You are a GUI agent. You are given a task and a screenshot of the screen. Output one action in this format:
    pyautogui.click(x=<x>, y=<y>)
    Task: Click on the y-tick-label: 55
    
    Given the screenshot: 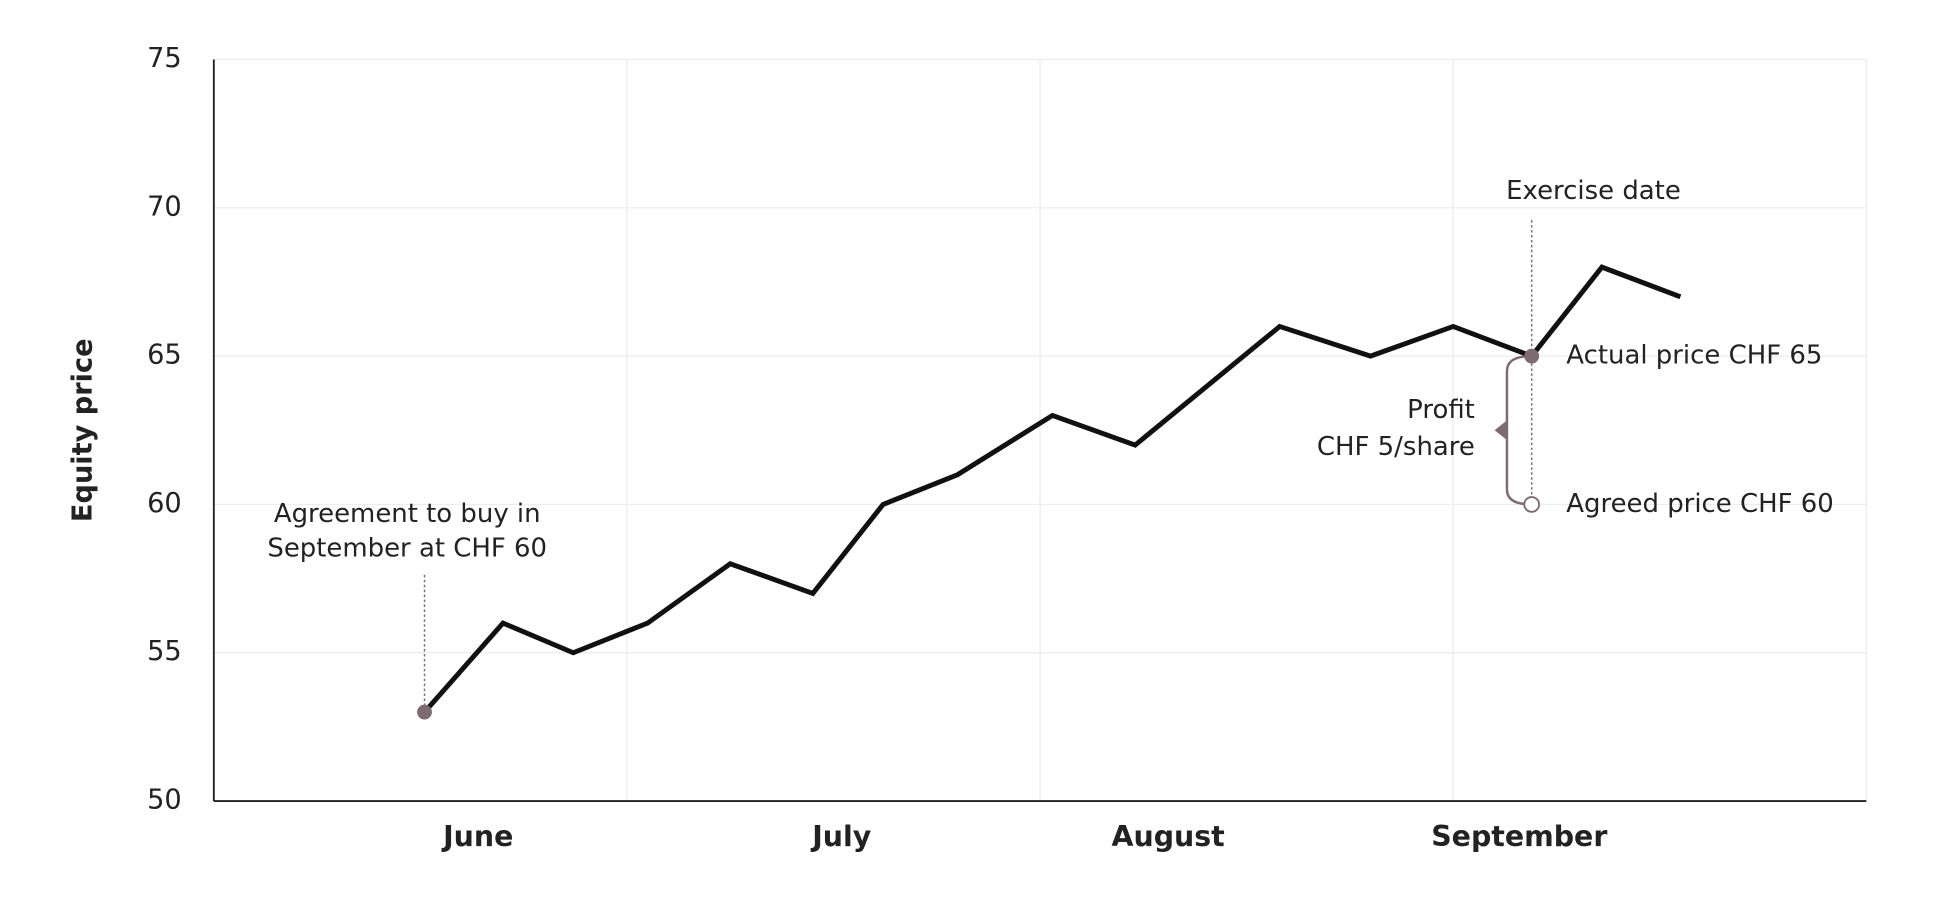 What is the action you would take?
    pyautogui.click(x=164, y=651)
    